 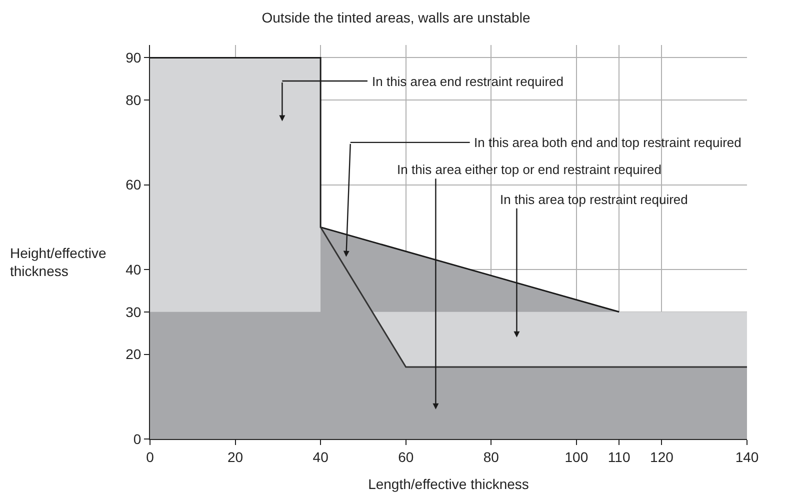 I want to click on y-tick-label: 60, so click(x=134, y=184).